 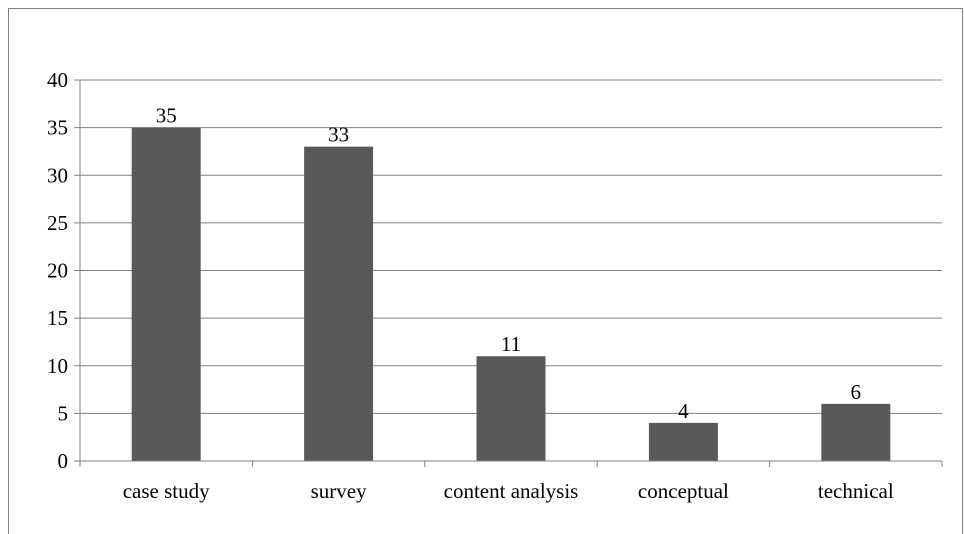 What do you see at coordinates (57, 175) in the screenshot?
I see `y-tick-label: 30` at bounding box center [57, 175].